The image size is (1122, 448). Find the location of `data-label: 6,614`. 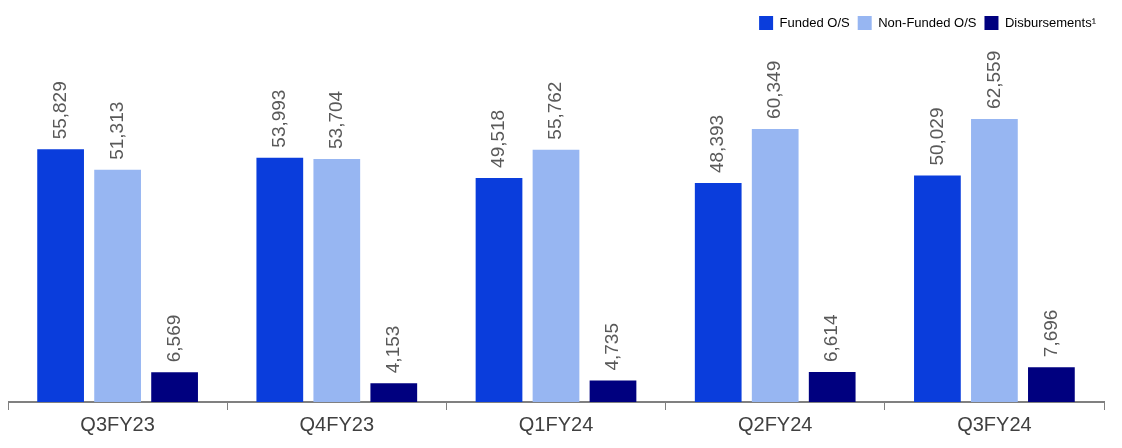

data-label: 6,614 is located at coordinates (831, 338).